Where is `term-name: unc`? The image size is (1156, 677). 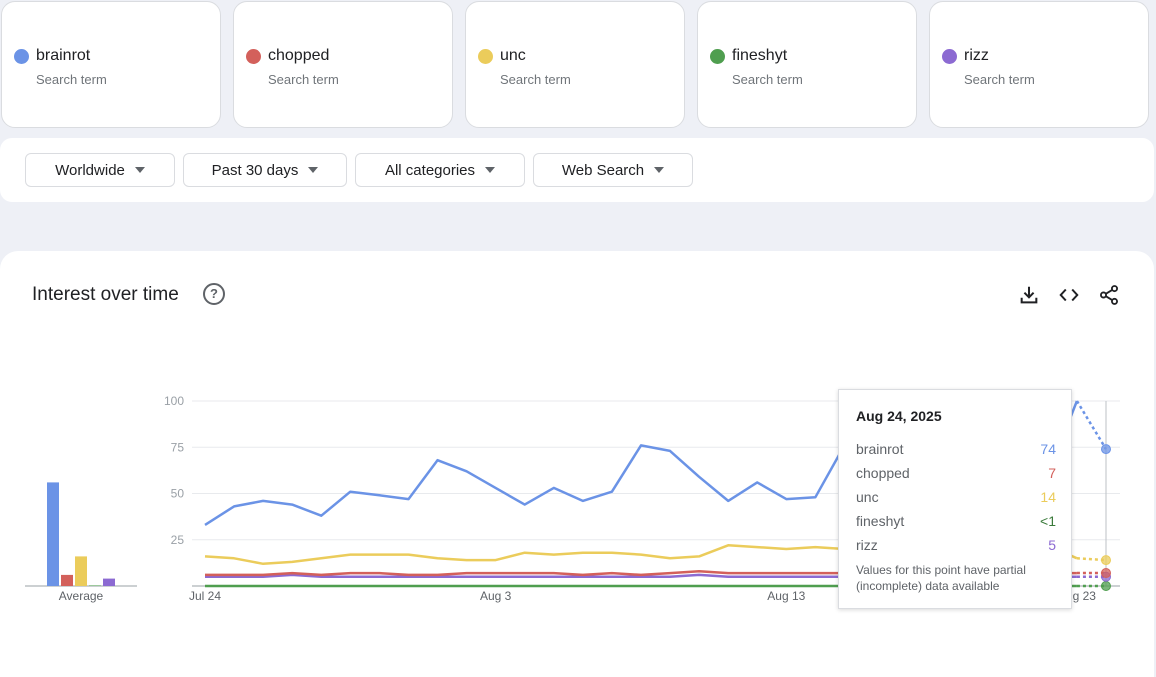 term-name: unc is located at coordinates (513, 55).